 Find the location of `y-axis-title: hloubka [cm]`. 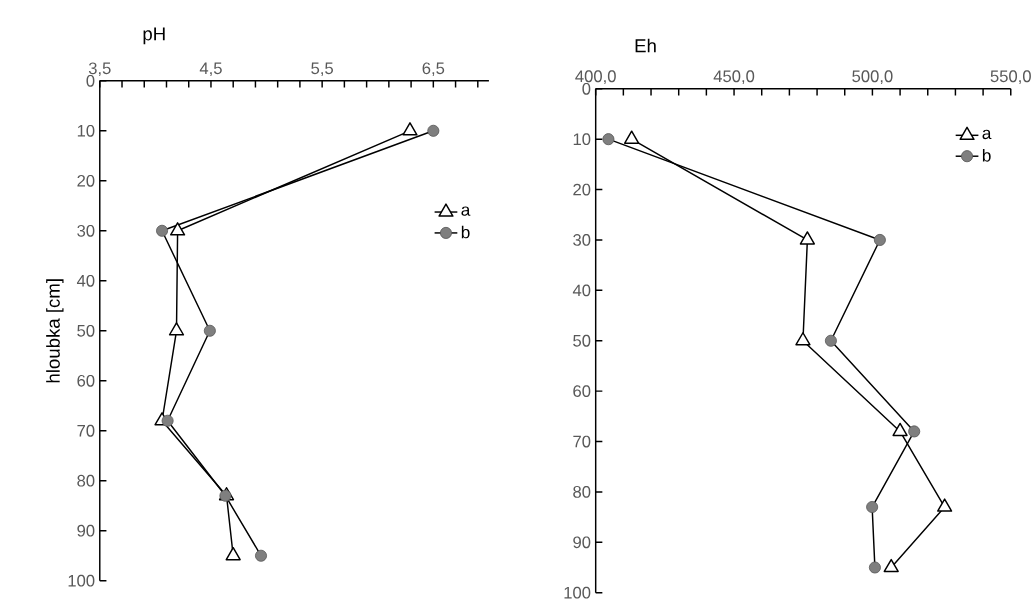

y-axis-title: hloubka [cm] is located at coordinates (55, 331).